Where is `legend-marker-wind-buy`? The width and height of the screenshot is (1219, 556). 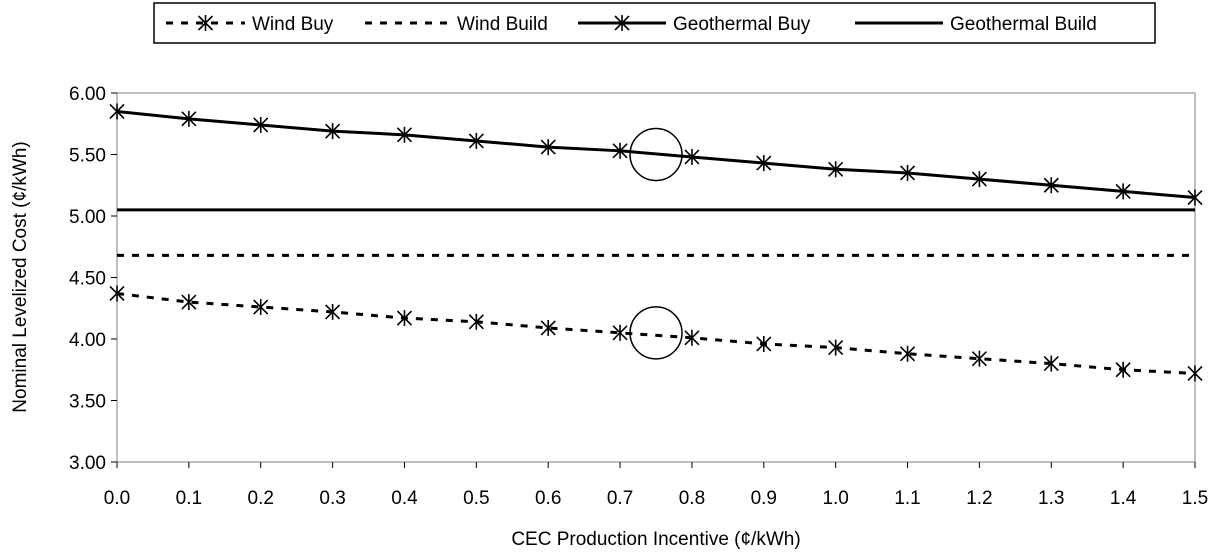 legend-marker-wind-buy is located at coordinates (205, 23).